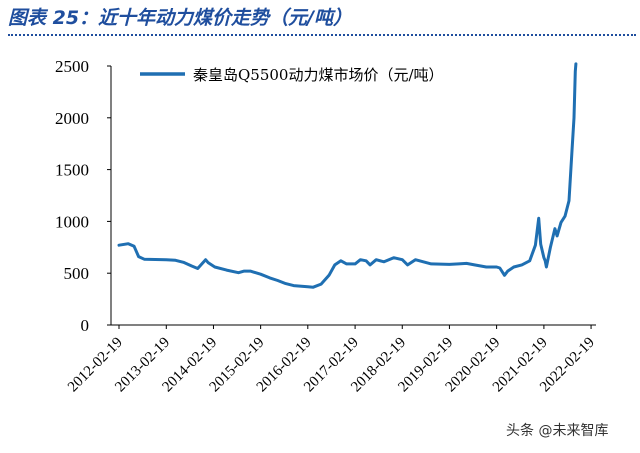  What do you see at coordinates (72, 170) in the screenshot?
I see `y-tick-label: 1500` at bounding box center [72, 170].